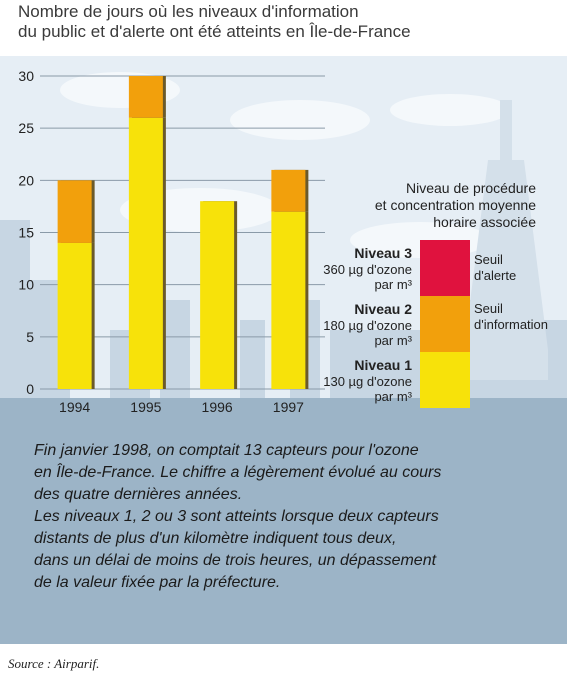  I want to click on legend-item-niveau-2: Niveau 2 180 µg d'ozone par m³, so click(357, 324).